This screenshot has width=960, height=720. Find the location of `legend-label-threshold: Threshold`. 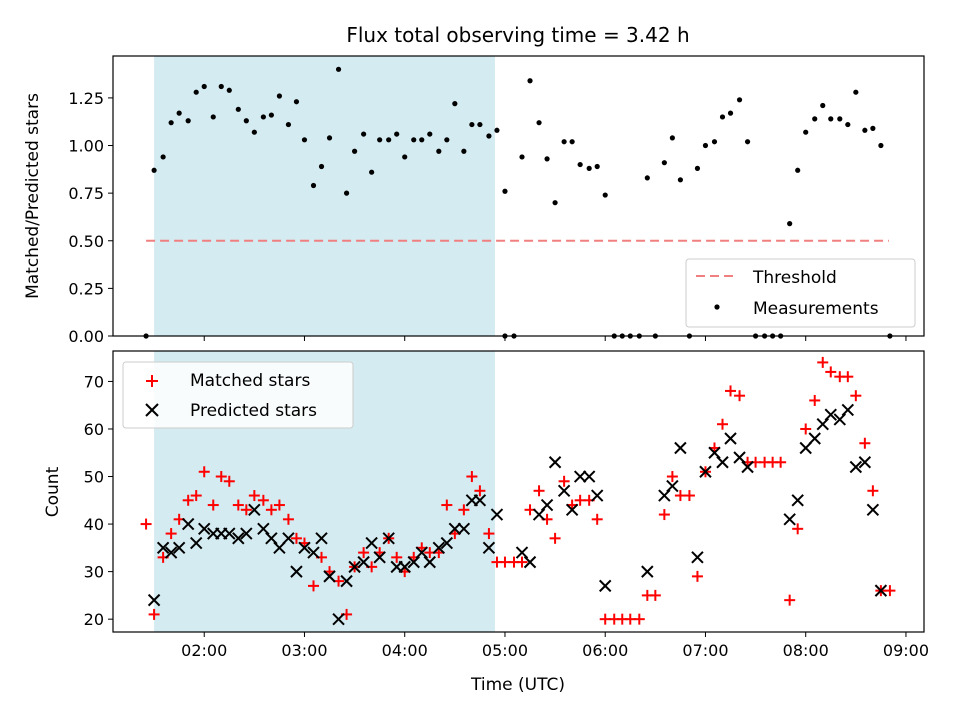

legend-label-threshold: Threshold is located at coordinates (794, 278).